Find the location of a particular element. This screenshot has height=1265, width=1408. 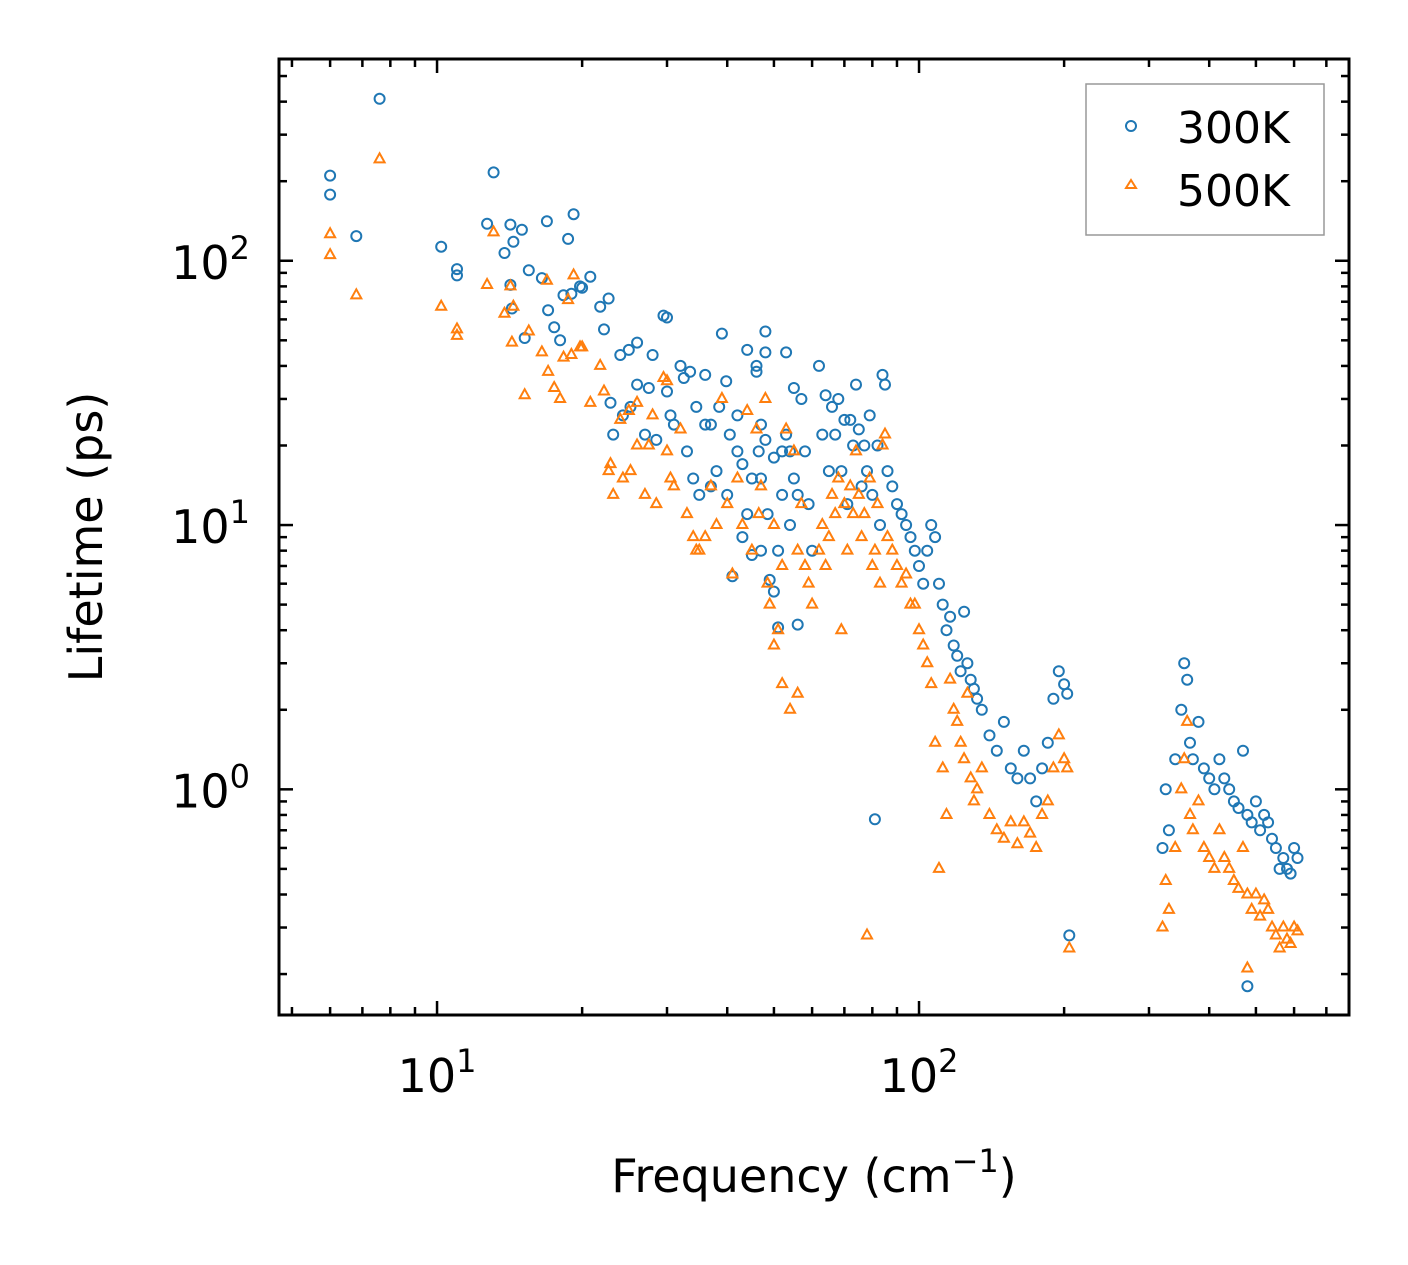

y-tick-label-10-1: 101 is located at coordinates (210, 523).